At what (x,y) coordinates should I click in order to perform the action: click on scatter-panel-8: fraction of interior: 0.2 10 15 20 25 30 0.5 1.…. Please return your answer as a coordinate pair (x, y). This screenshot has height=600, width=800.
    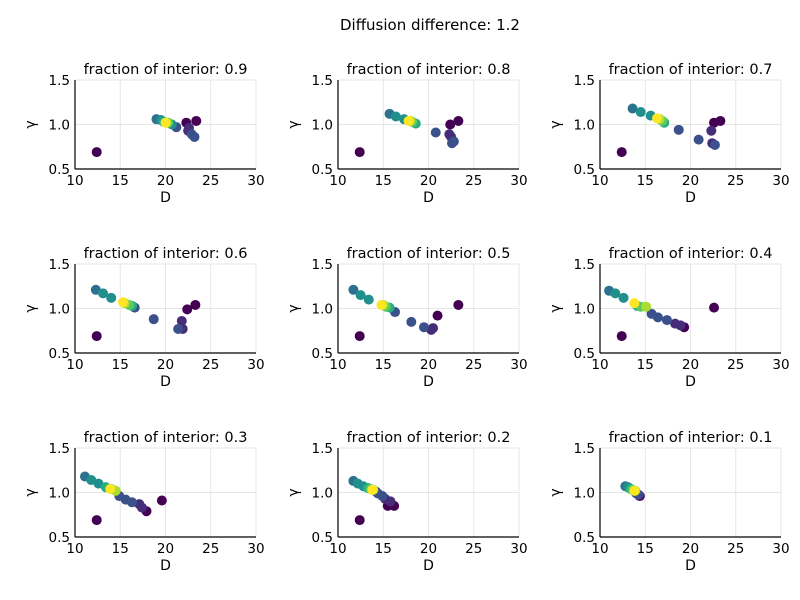
    Looking at the image, I should click on (407, 502).